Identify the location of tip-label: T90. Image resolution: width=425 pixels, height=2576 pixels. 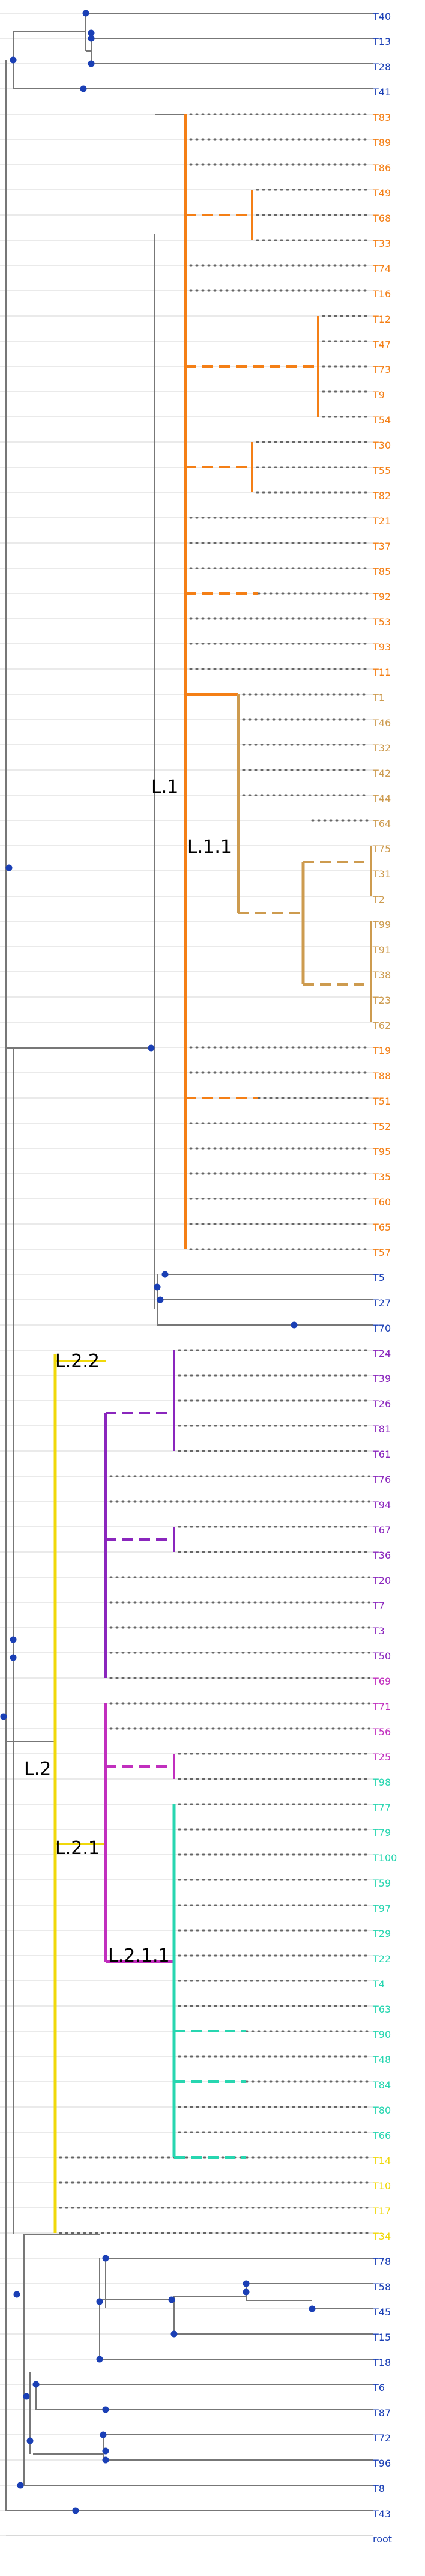
(381, 2034).